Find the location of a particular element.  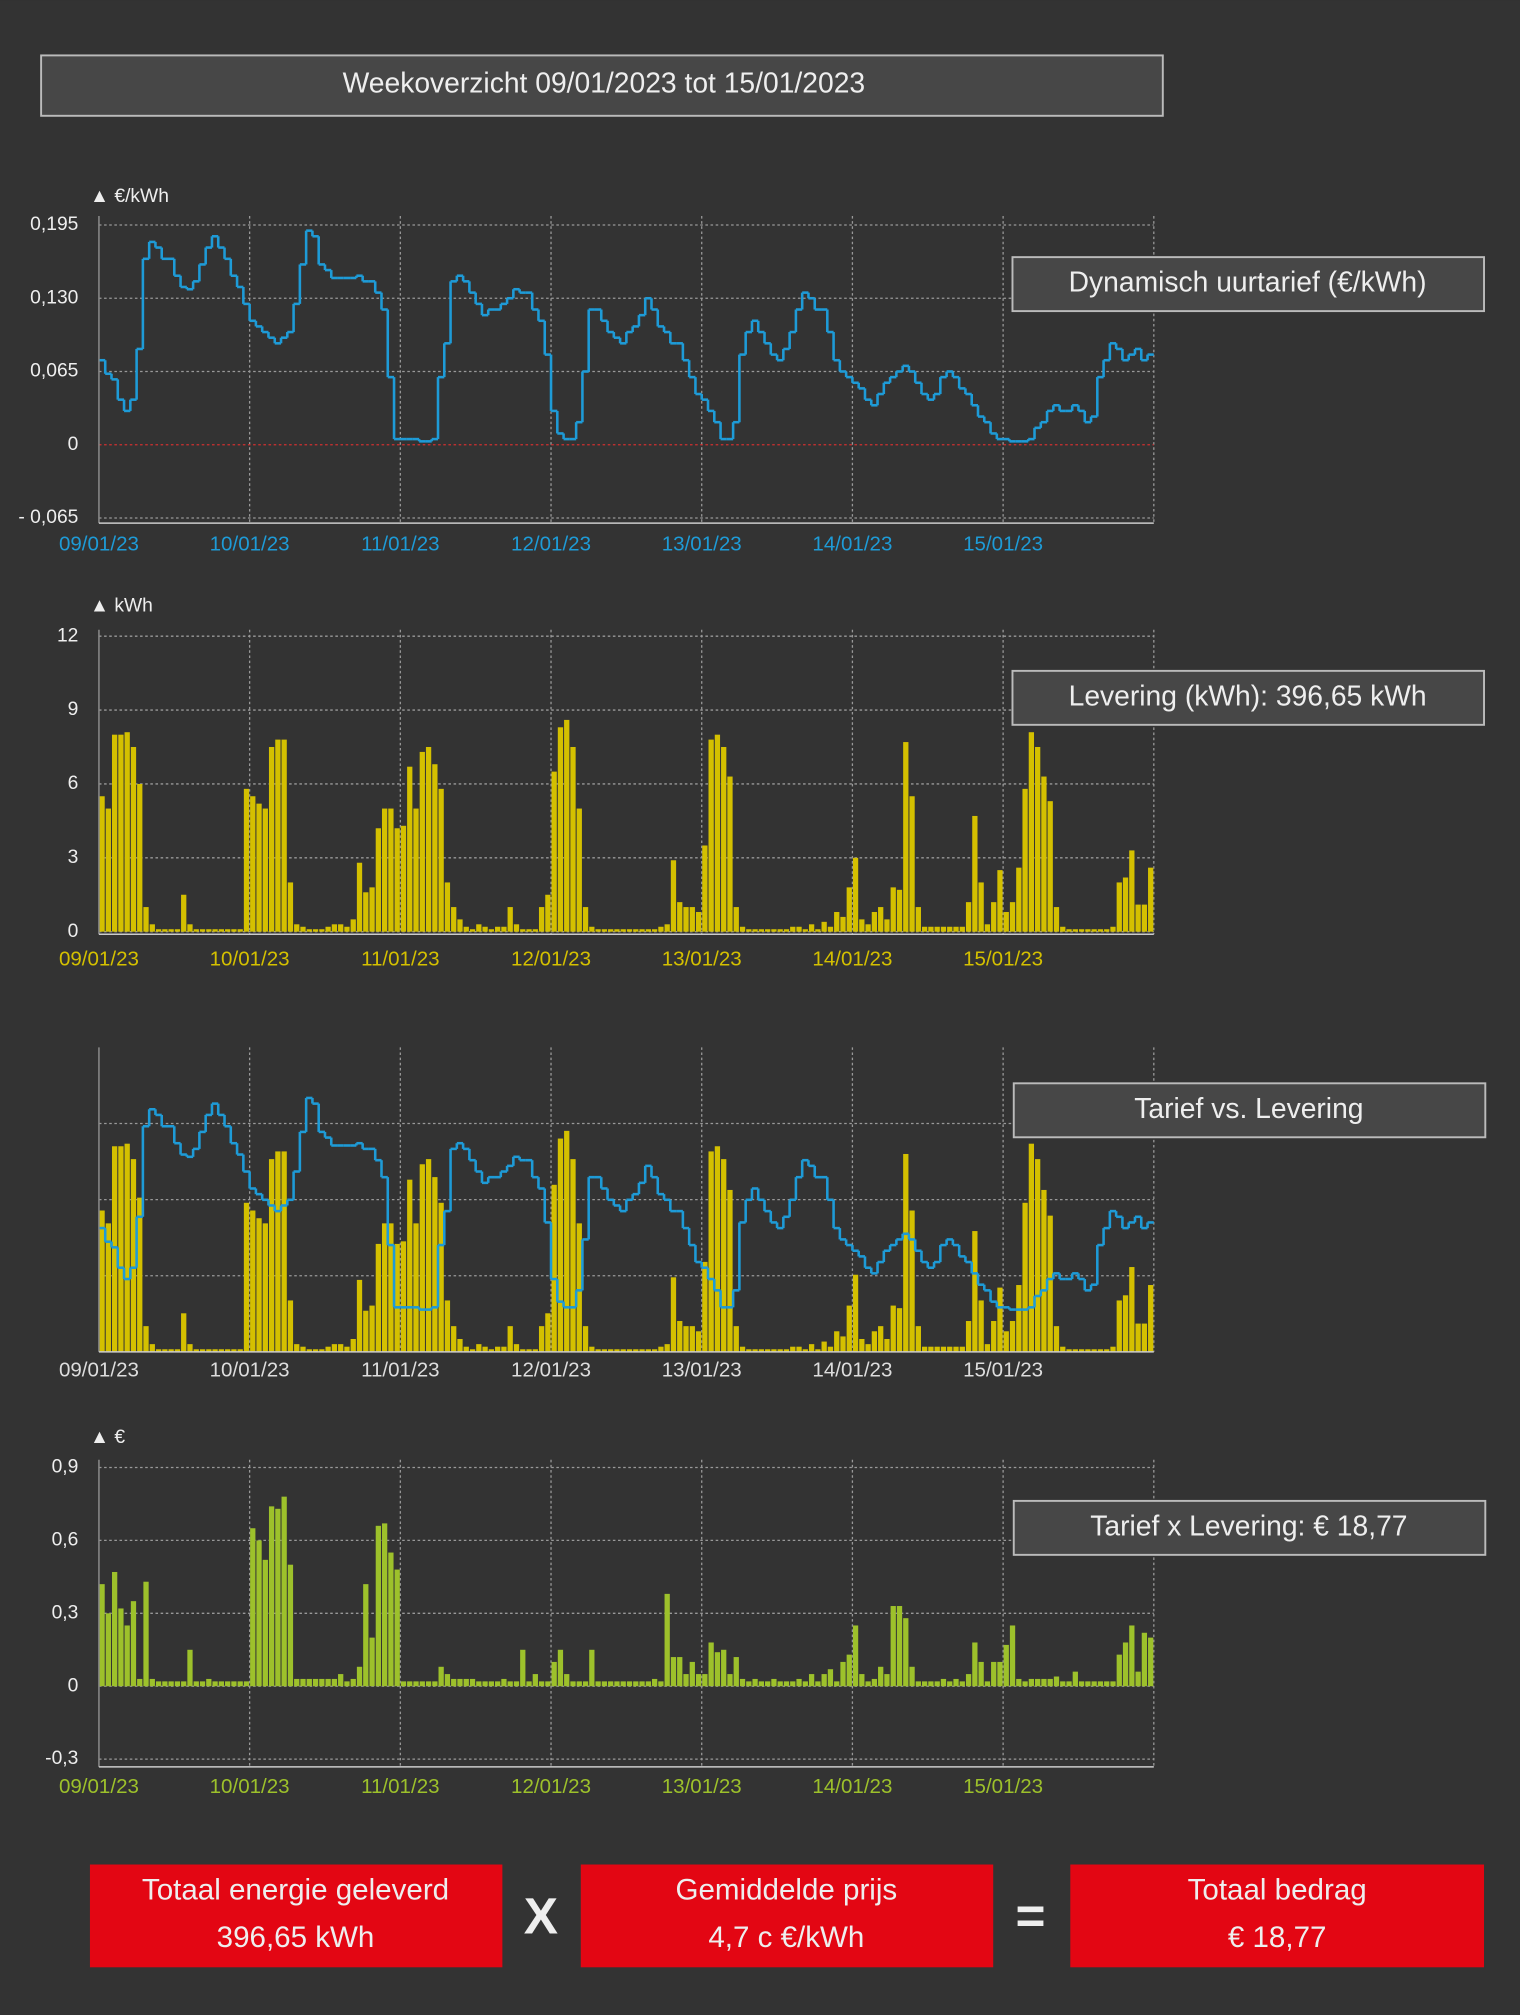

operator: X is located at coordinates (541, 1915).